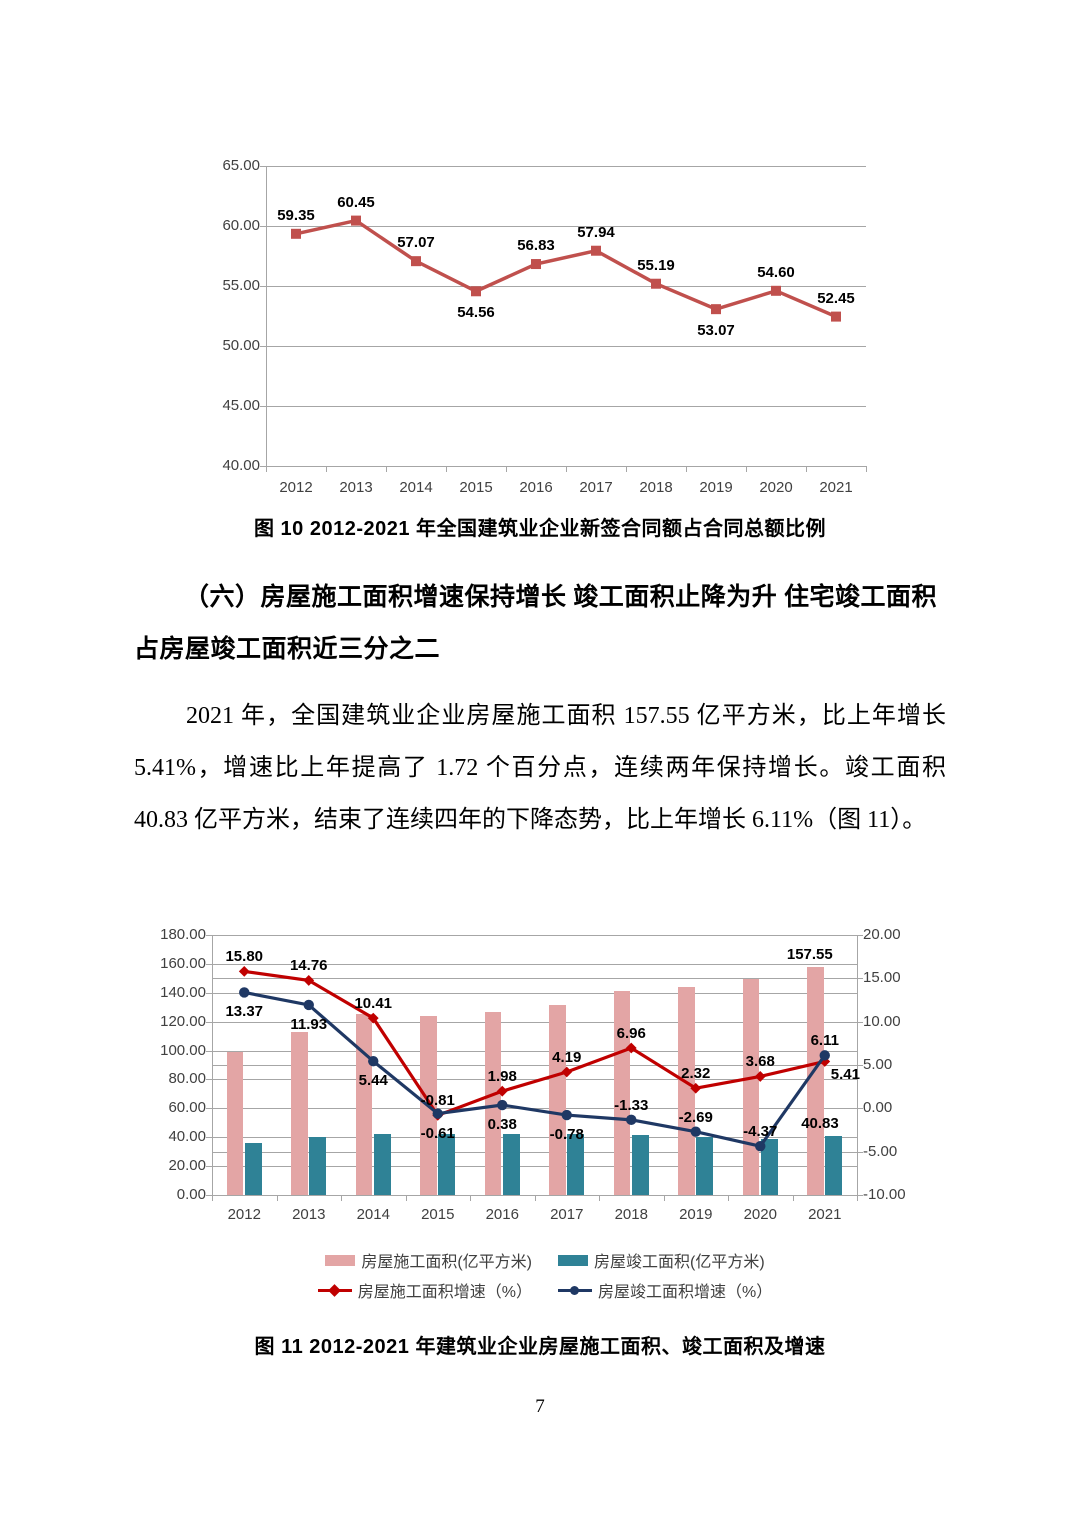 Image resolution: width=1080 pixels, height=1527 pixels. What do you see at coordinates (183, 934) in the screenshot?
I see `y-axis-left-tick-label: 180.00` at bounding box center [183, 934].